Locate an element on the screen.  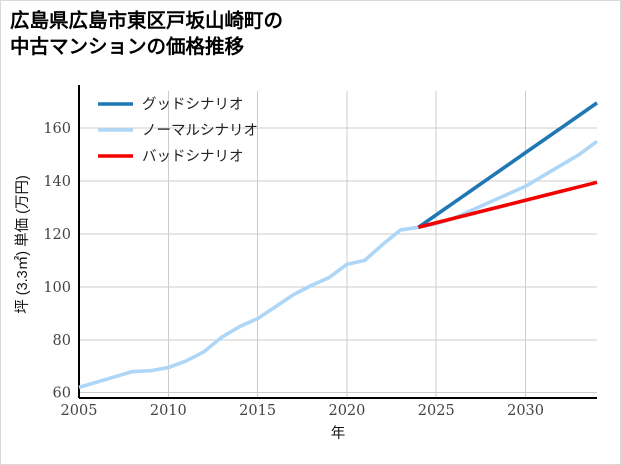
x-tick-2015: 2015 is located at coordinates (257, 411).